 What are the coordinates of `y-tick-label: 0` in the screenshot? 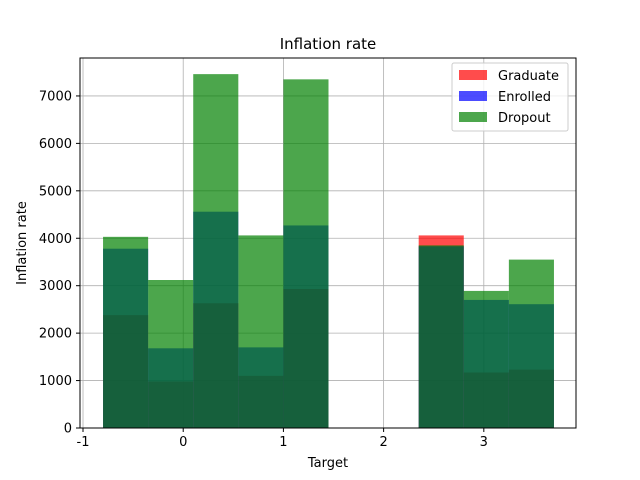 It's located at (68, 429).